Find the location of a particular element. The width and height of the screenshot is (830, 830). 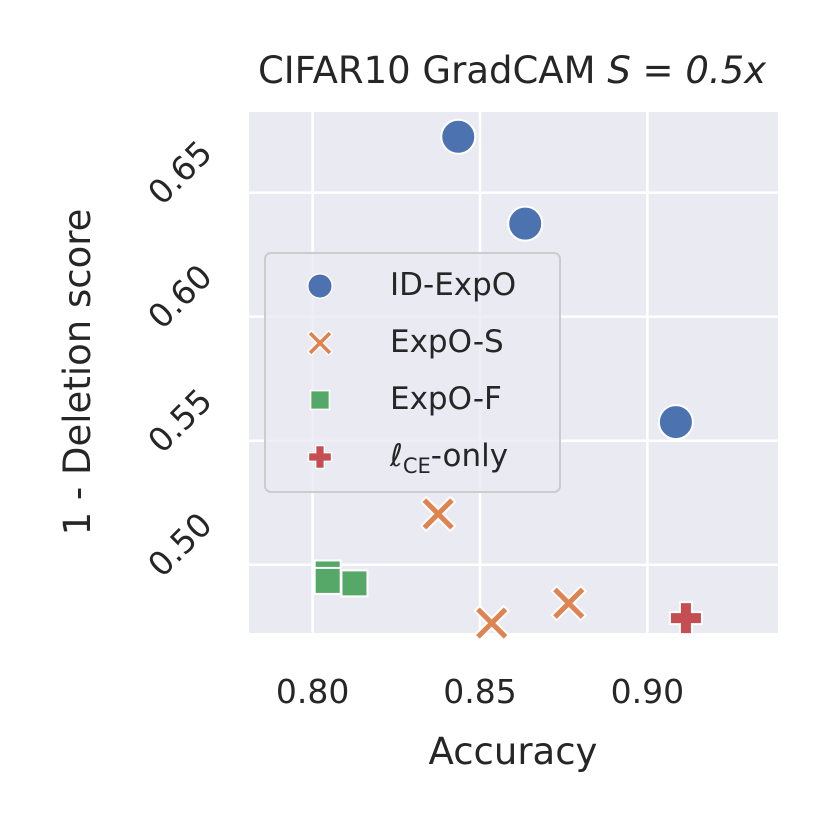

x-tick-label: 0.85 is located at coordinates (479, 691).